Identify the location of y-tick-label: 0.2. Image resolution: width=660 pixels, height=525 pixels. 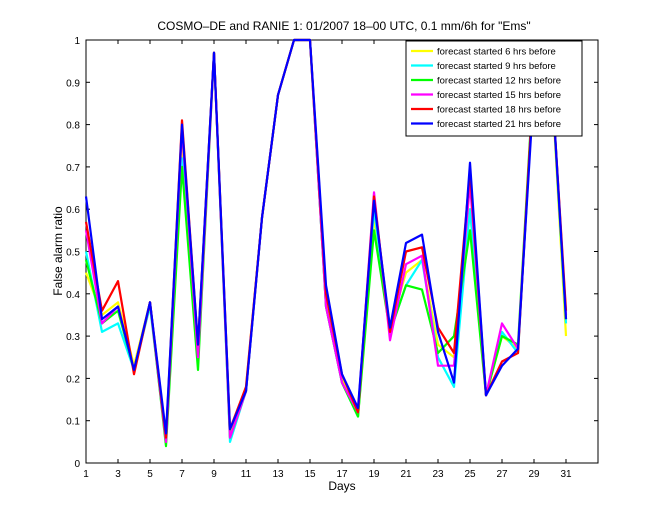
(73, 379).